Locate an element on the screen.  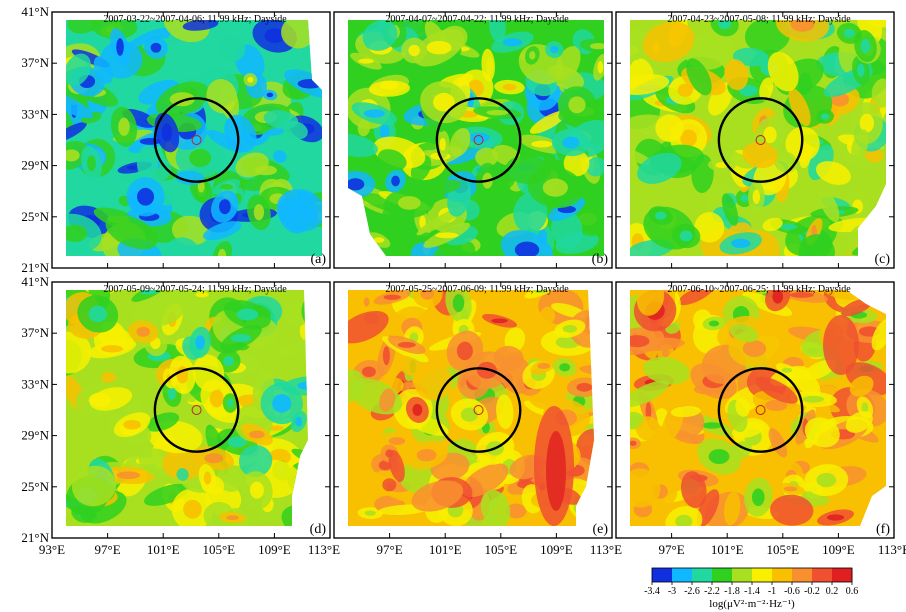
colorbar-tick-label: -1.4 is located at coordinates (752, 591).